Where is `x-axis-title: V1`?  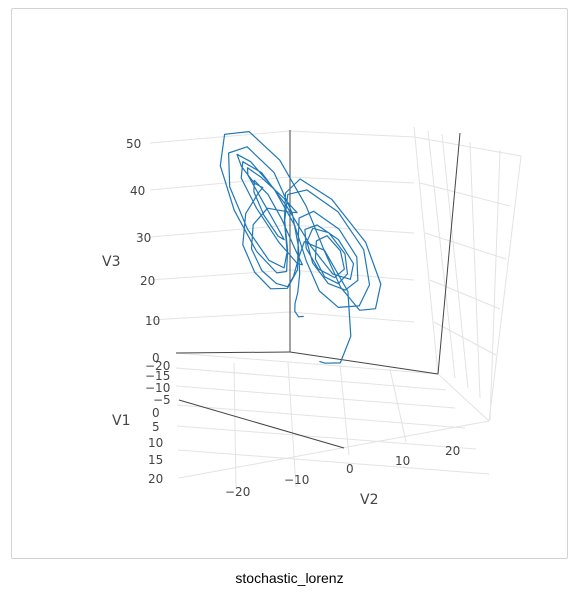 x-axis-title: V1 is located at coordinates (121, 421).